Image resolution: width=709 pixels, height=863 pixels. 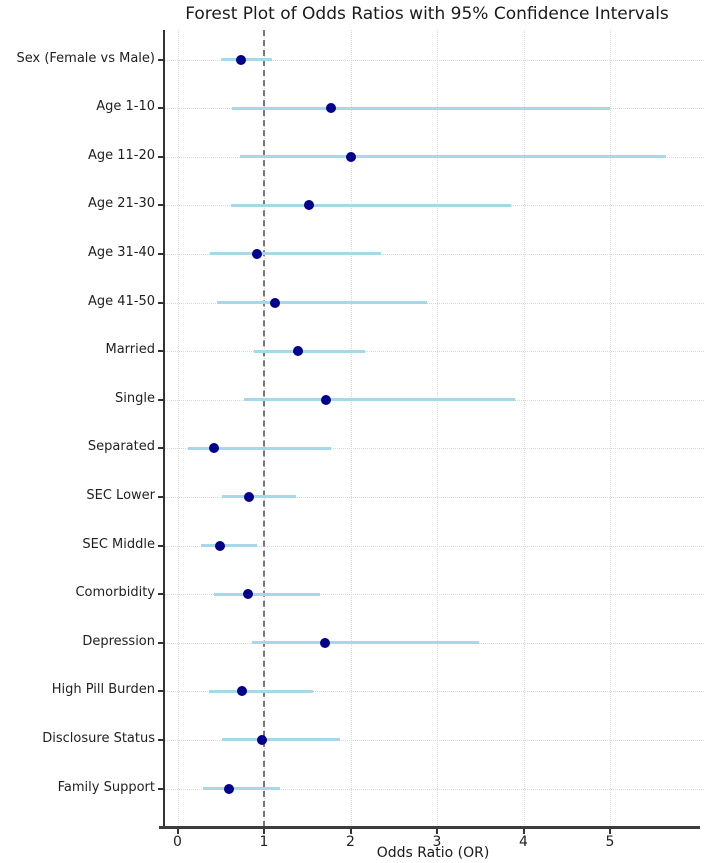 What do you see at coordinates (115, 593) in the screenshot?
I see `y-category-label: Comorbidity` at bounding box center [115, 593].